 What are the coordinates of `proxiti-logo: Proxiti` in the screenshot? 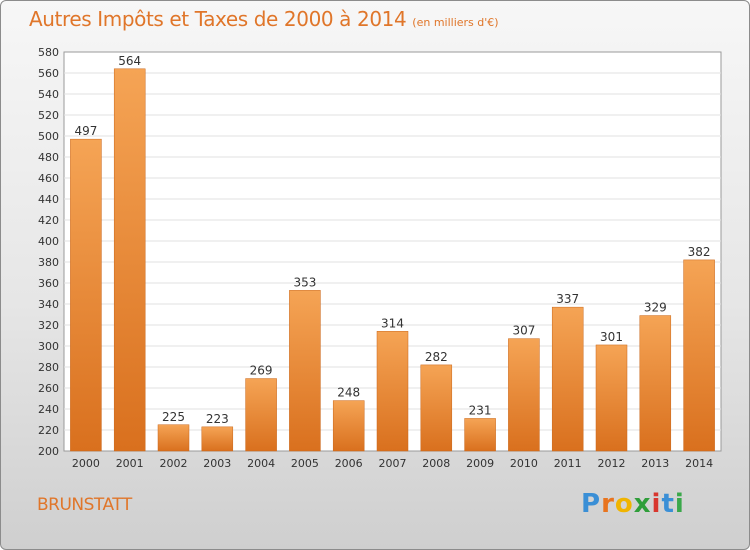 It's located at (633, 504).